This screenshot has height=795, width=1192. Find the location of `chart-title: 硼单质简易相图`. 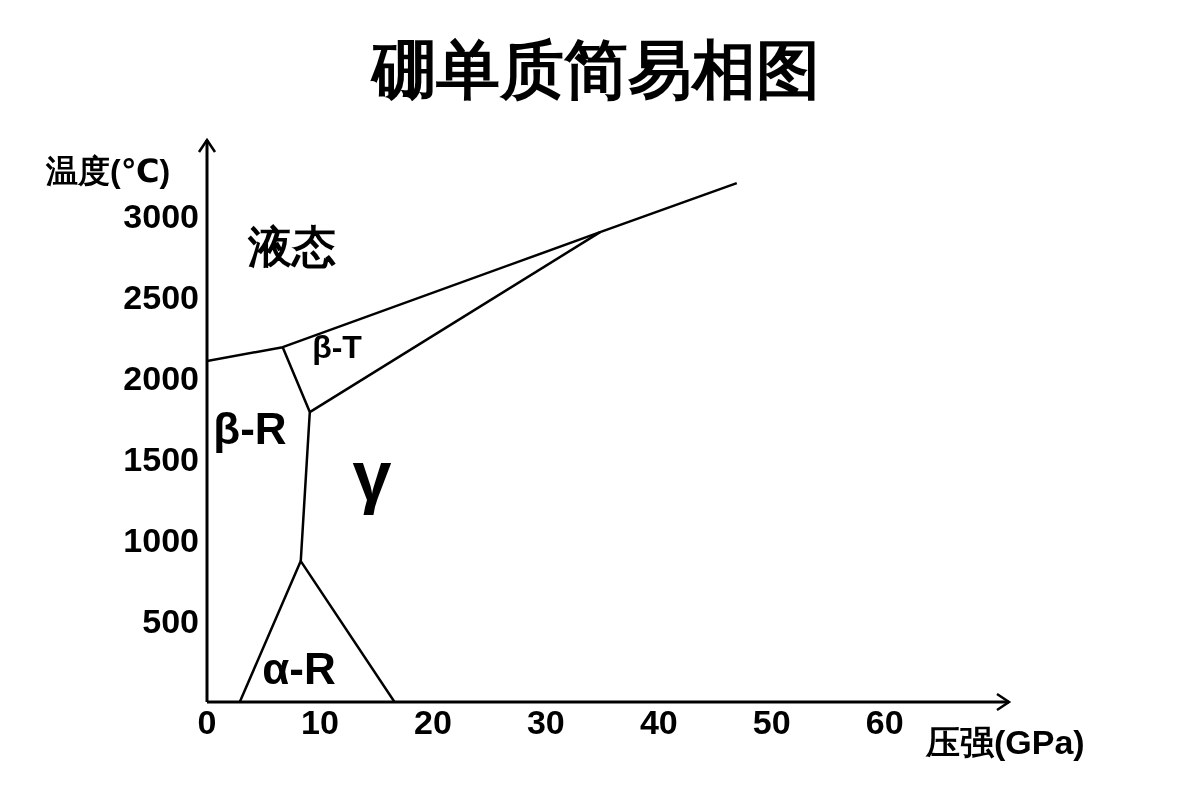

chart-title: 硼单质简易相图 is located at coordinates (595, 70).